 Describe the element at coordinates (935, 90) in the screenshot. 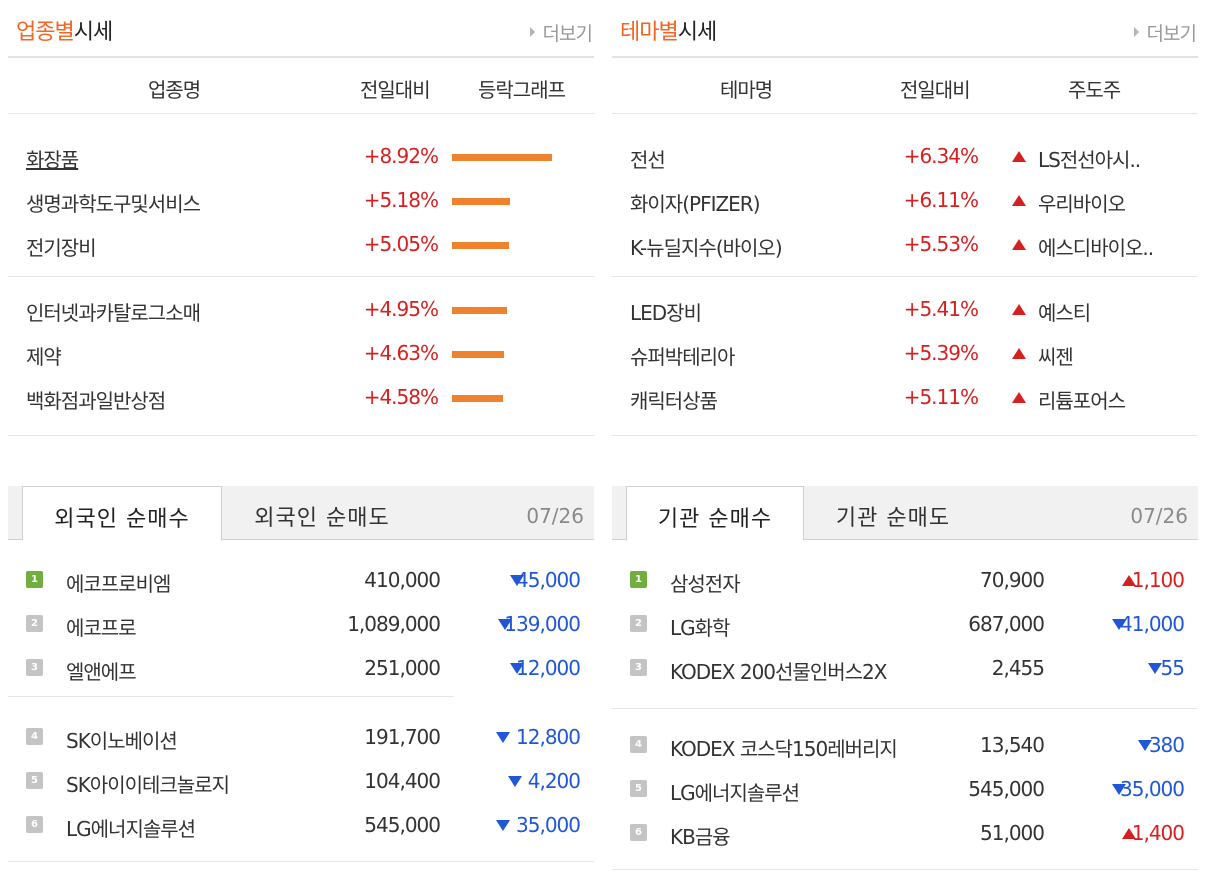

I see `theme-col-change: 전일대비` at that location.